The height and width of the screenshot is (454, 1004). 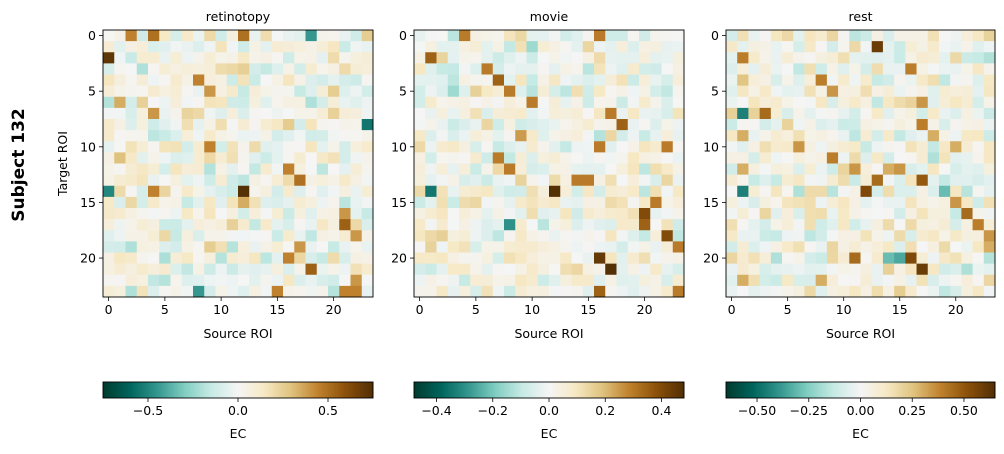 I want to click on y-tick-label: 5, so click(x=92, y=91).